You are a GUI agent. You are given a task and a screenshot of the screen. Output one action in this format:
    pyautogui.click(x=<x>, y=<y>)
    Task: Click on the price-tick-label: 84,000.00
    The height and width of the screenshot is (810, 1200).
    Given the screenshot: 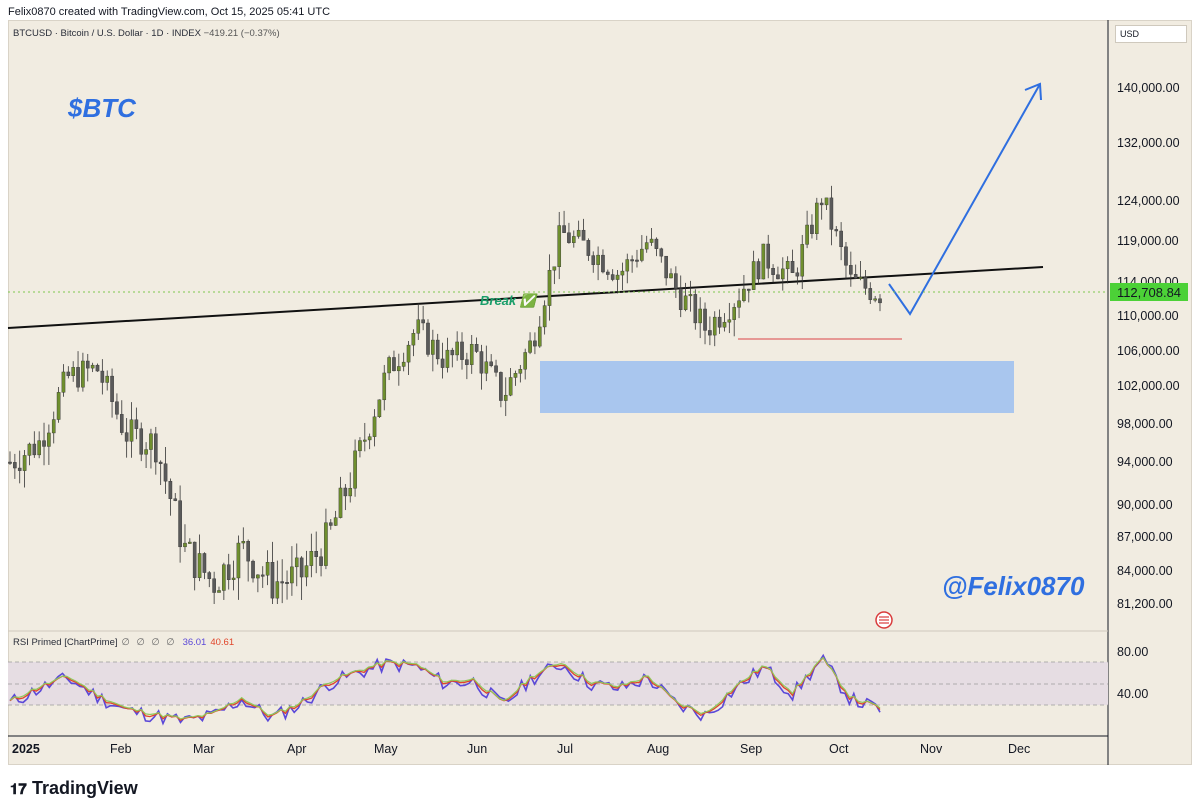 What is the action you would take?
    pyautogui.click(x=1145, y=571)
    